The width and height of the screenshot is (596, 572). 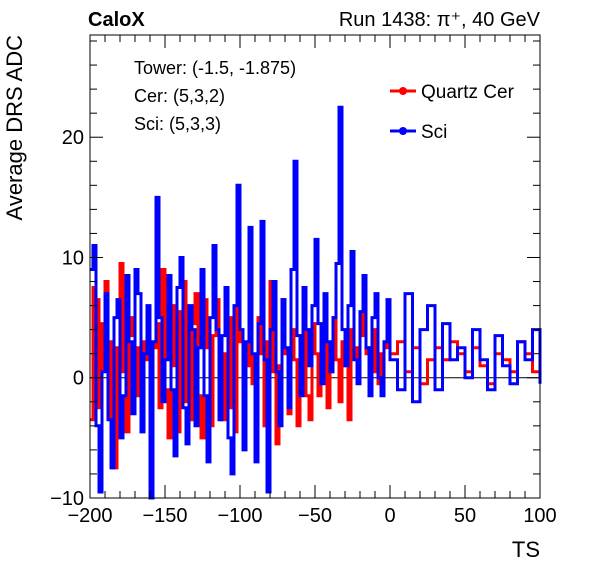 I want to click on x-tick-label: −50, so click(x=315, y=516).